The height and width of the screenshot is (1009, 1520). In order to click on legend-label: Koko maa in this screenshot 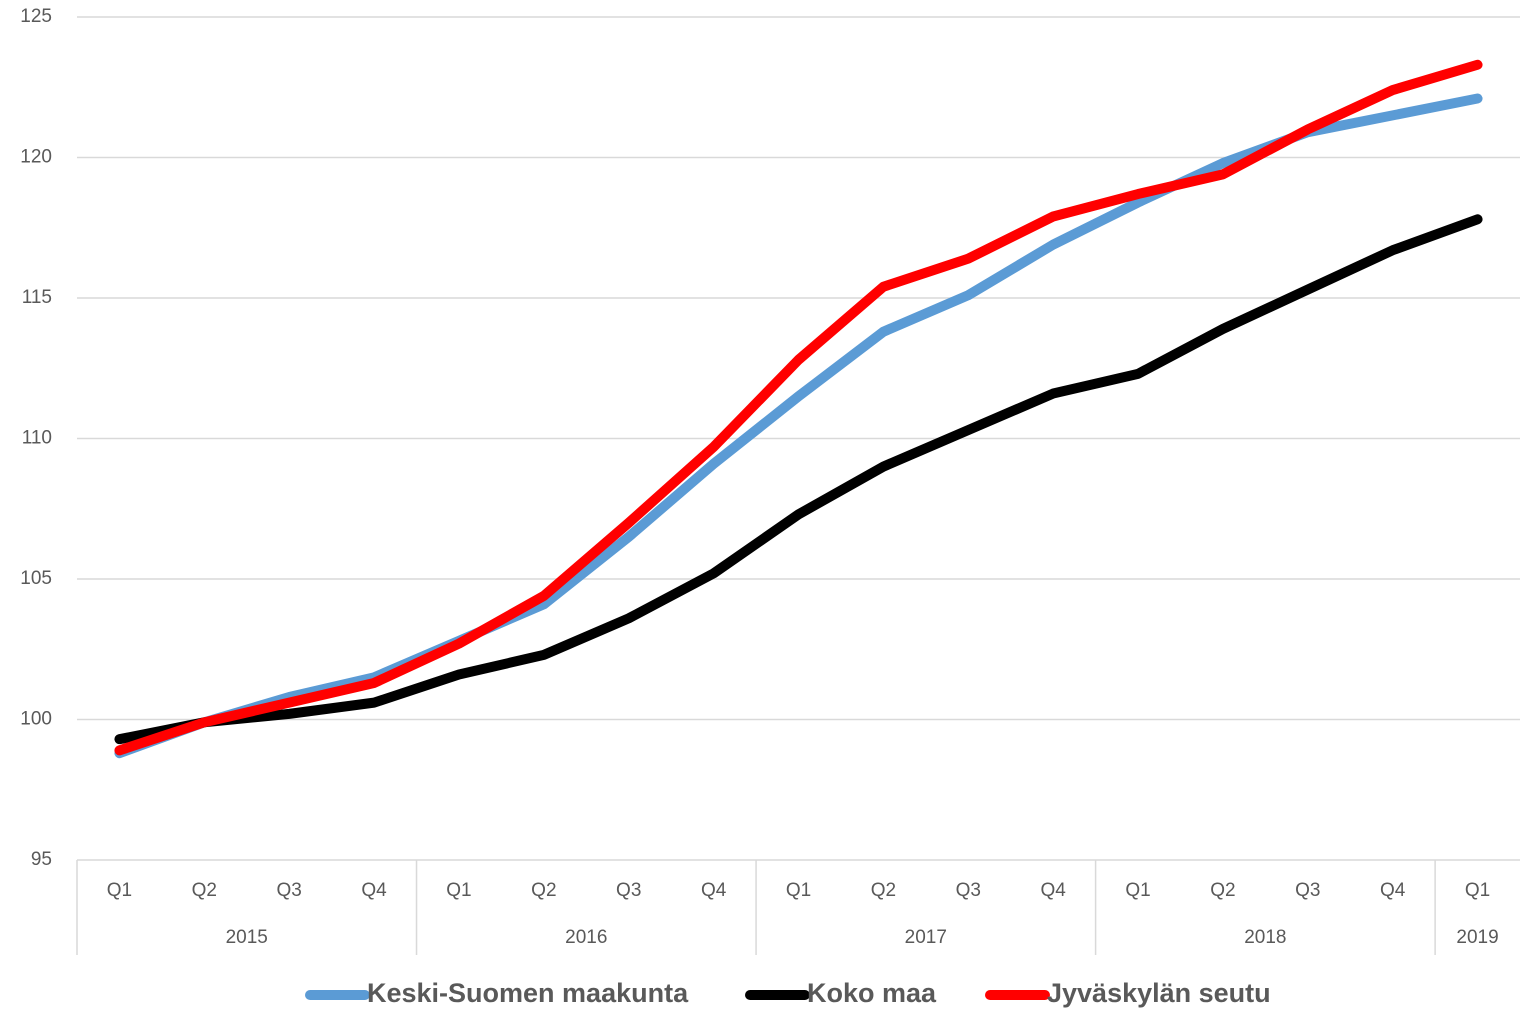, I will do `click(872, 993)`.